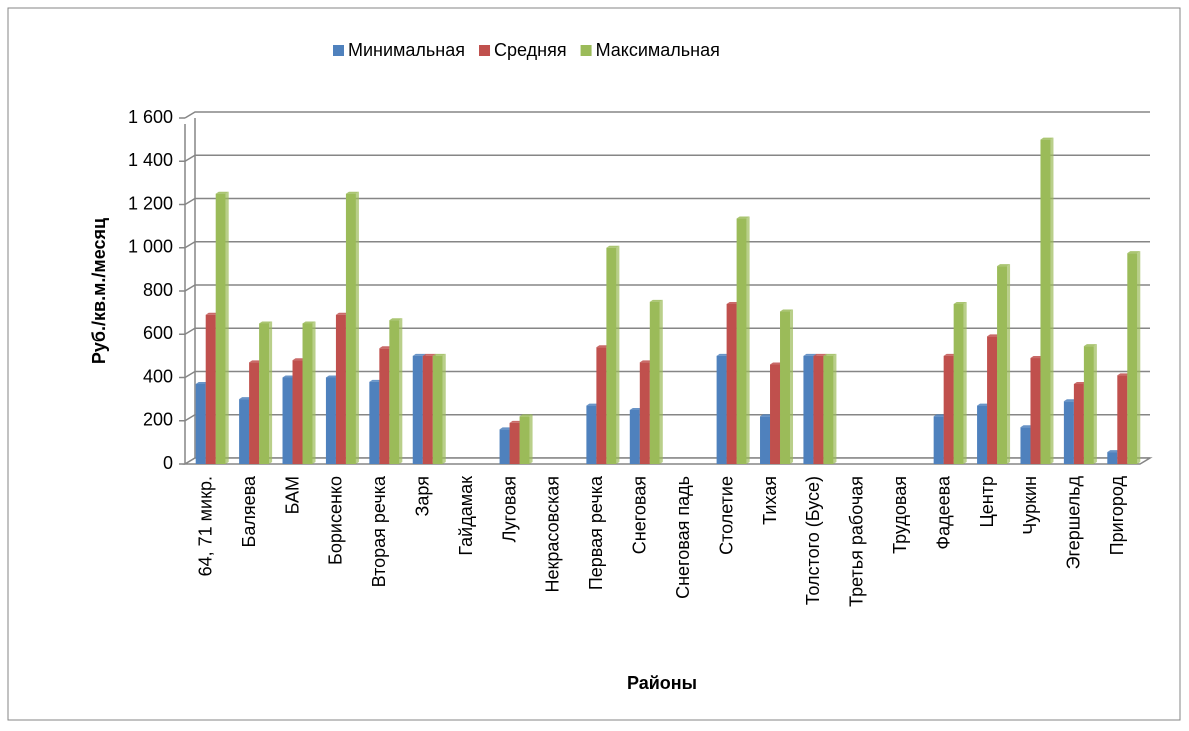  I want to click on x-tick-label: Снеговая, so click(640, 515).